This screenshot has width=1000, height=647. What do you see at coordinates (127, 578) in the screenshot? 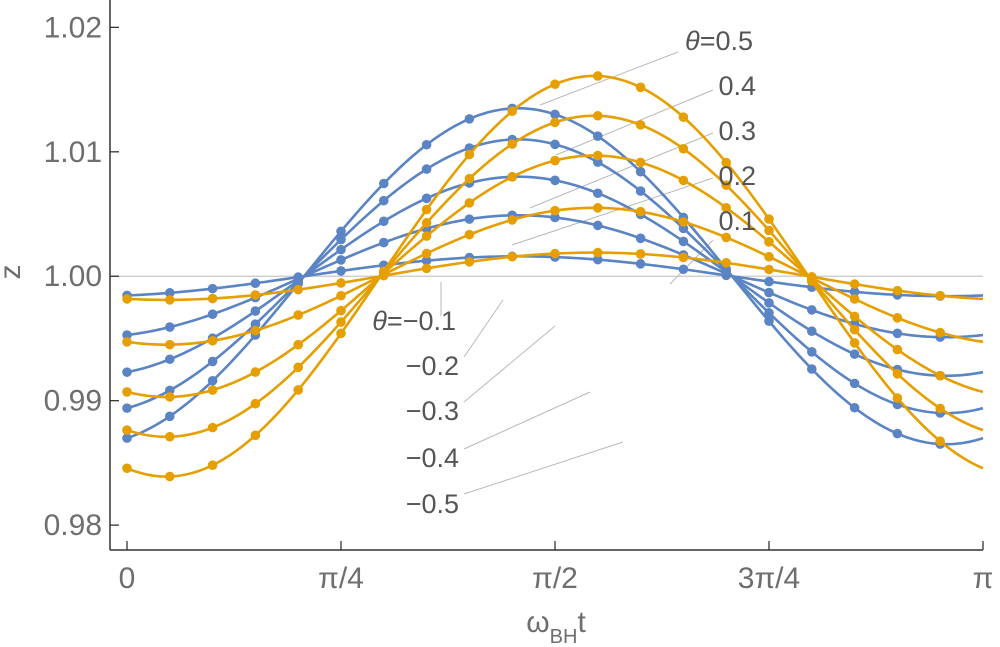
I see `x-tick-label: 0` at bounding box center [127, 578].